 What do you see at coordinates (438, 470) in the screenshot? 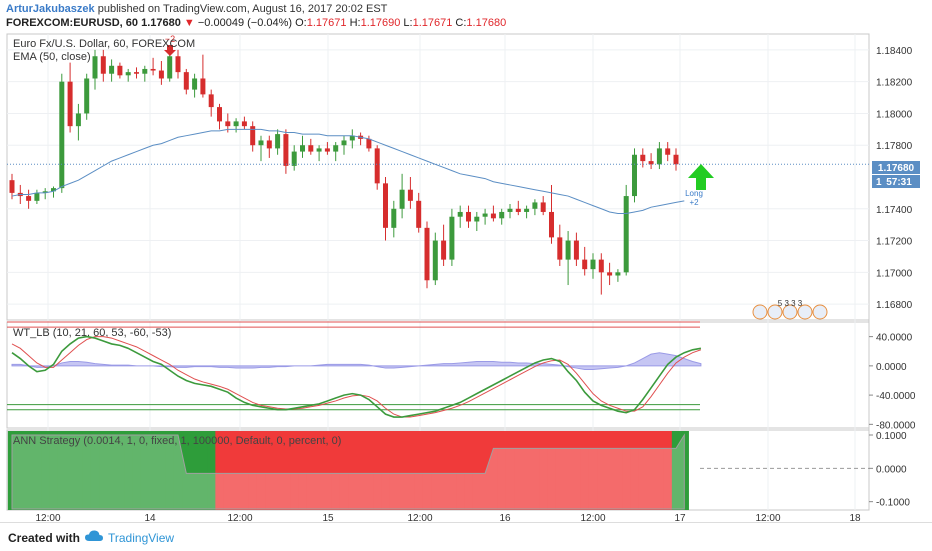
I see `ann-background` at bounding box center [438, 470].